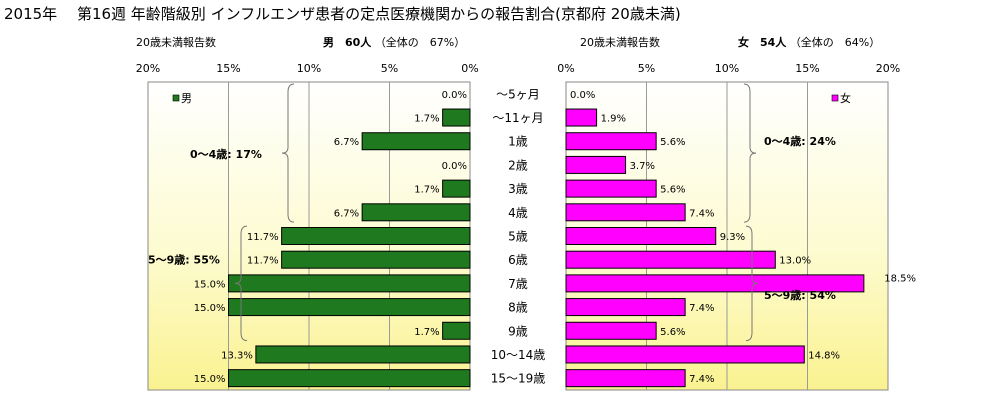 This screenshot has width=1006, height=400. Describe the element at coordinates (176, 98) in the screenshot. I see `male-legend-swatch` at that location.